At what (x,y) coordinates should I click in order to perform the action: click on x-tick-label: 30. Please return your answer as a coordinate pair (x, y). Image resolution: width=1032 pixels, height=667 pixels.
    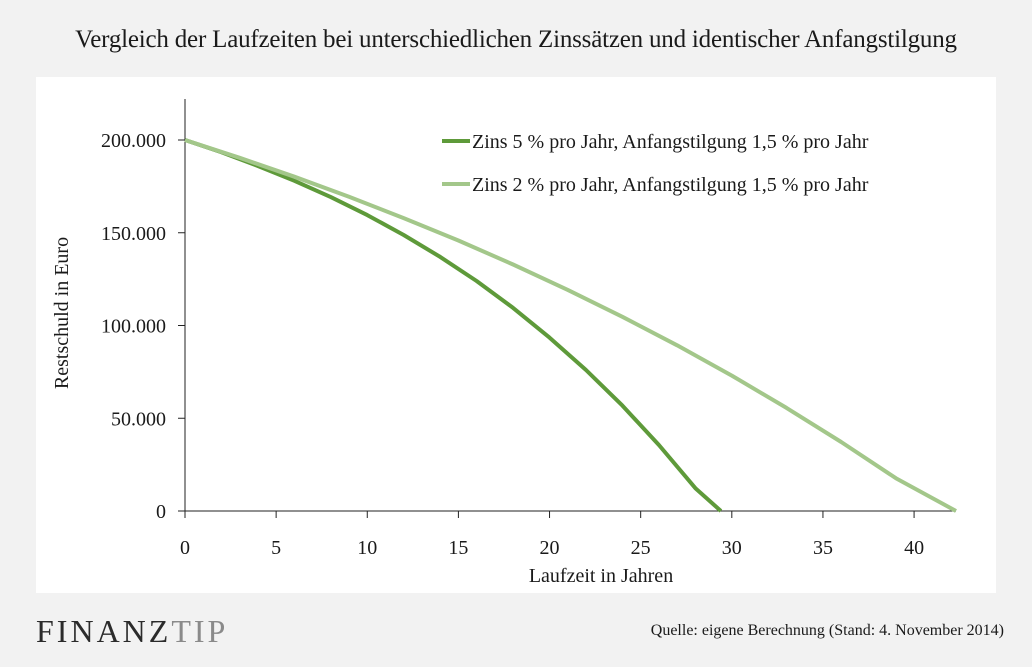
    Looking at the image, I should click on (732, 548).